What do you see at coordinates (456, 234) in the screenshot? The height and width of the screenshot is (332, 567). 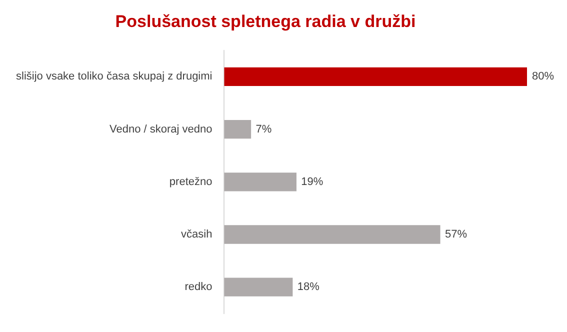 I see `data-label: 57%` at bounding box center [456, 234].